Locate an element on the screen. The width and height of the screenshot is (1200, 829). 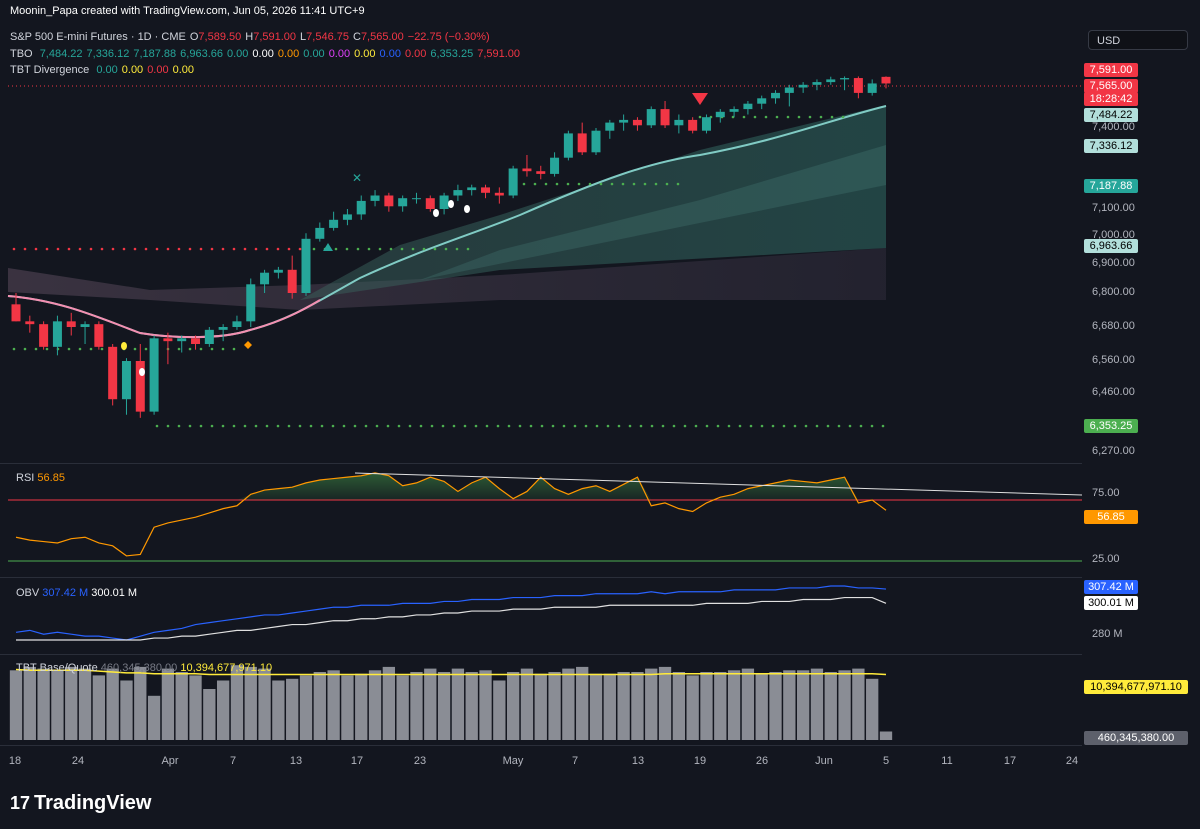
obv-legend: OBV 307.42 M 300.01 M is located at coordinates (76, 593).